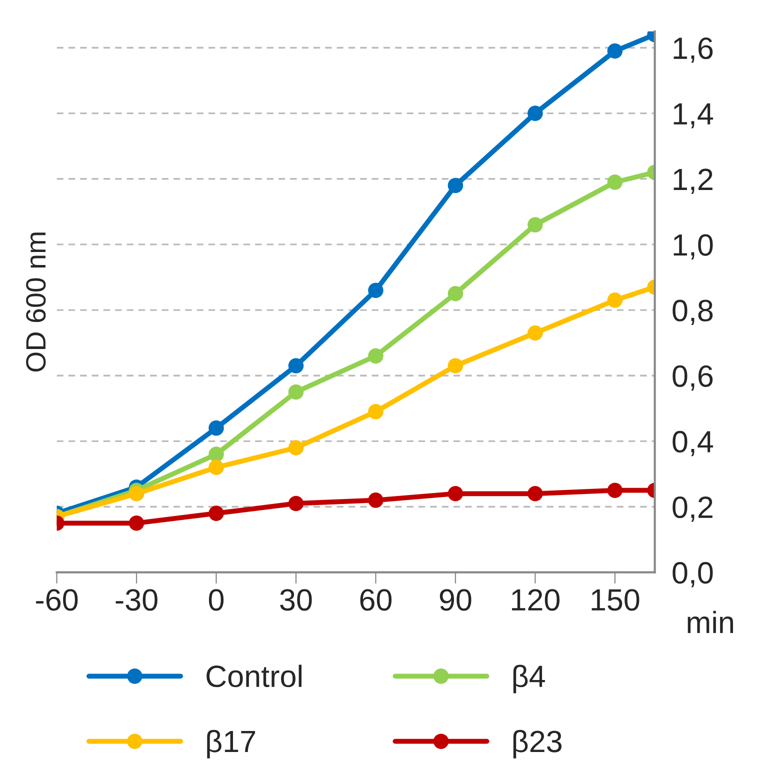  Describe the element at coordinates (296, 600) in the screenshot. I see `x-tick-label: 30` at that location.